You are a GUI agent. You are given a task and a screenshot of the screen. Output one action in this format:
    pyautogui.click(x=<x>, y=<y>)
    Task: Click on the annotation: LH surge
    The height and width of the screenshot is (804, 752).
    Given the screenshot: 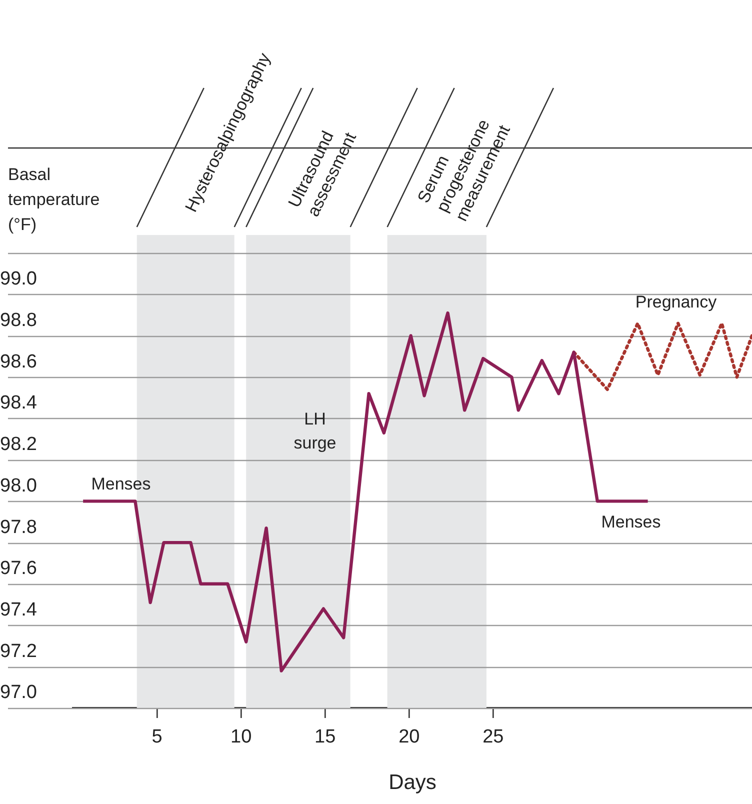 What is the action you would take?
    pyautogui.click(x=315, y=431)
    